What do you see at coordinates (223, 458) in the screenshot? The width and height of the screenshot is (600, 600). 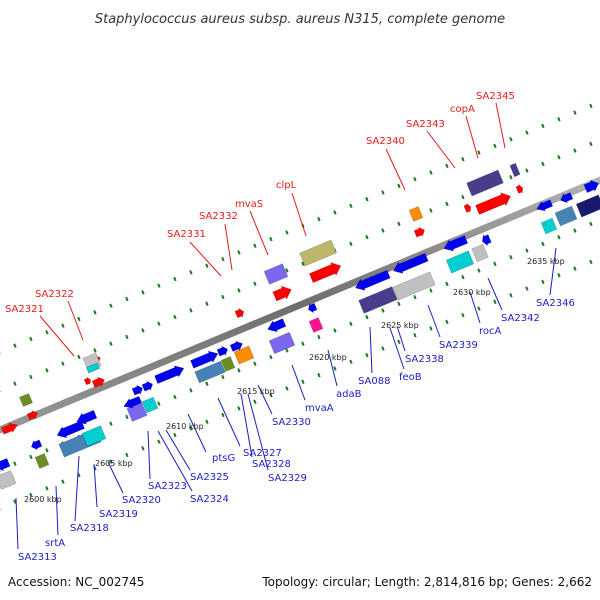 I see `gene-label: ptsG` at bounding box center [223, 458].